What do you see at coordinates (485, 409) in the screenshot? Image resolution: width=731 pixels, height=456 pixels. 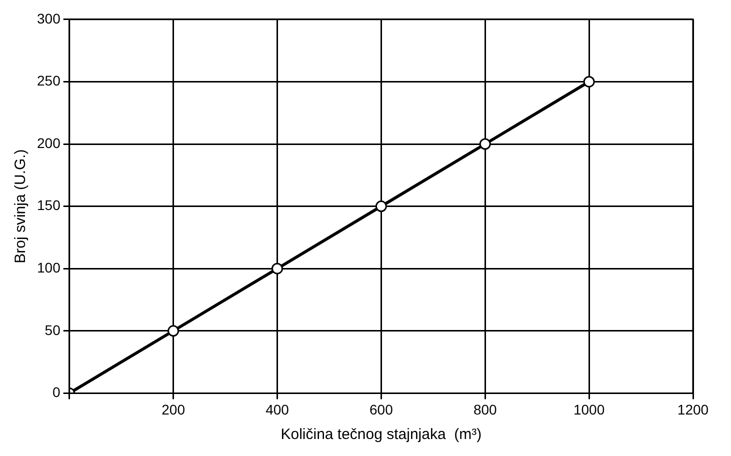 I see `x-tick-label: 800` at bounding box center [485, 409].